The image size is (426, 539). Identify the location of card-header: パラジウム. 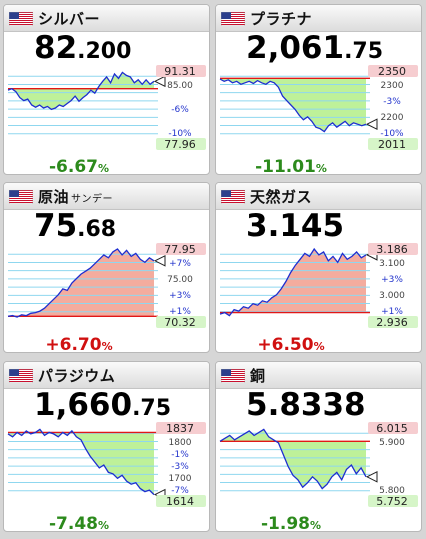
(106, 375).